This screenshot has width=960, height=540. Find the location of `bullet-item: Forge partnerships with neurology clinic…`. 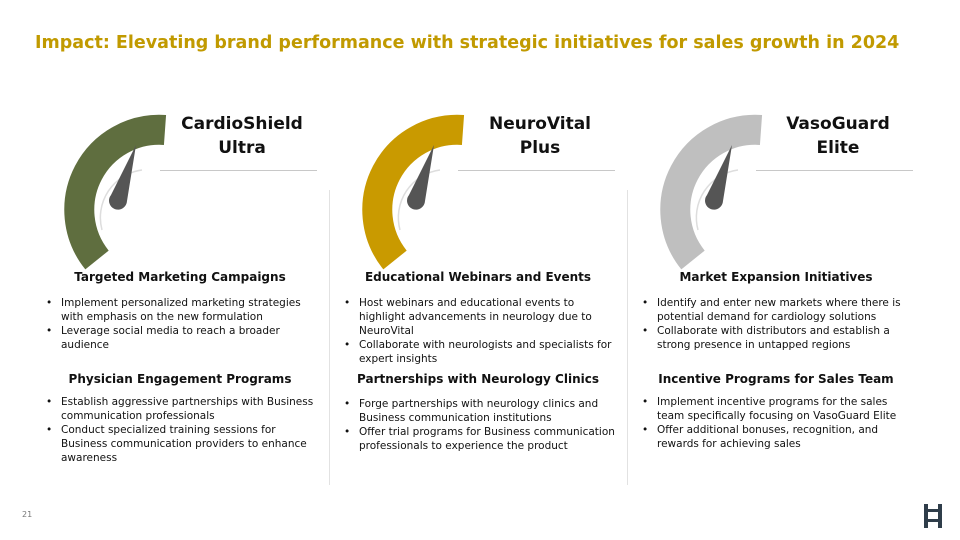

bullet-item: Forge partnerships with neurology clinic… is located at coordinates (473, 411).